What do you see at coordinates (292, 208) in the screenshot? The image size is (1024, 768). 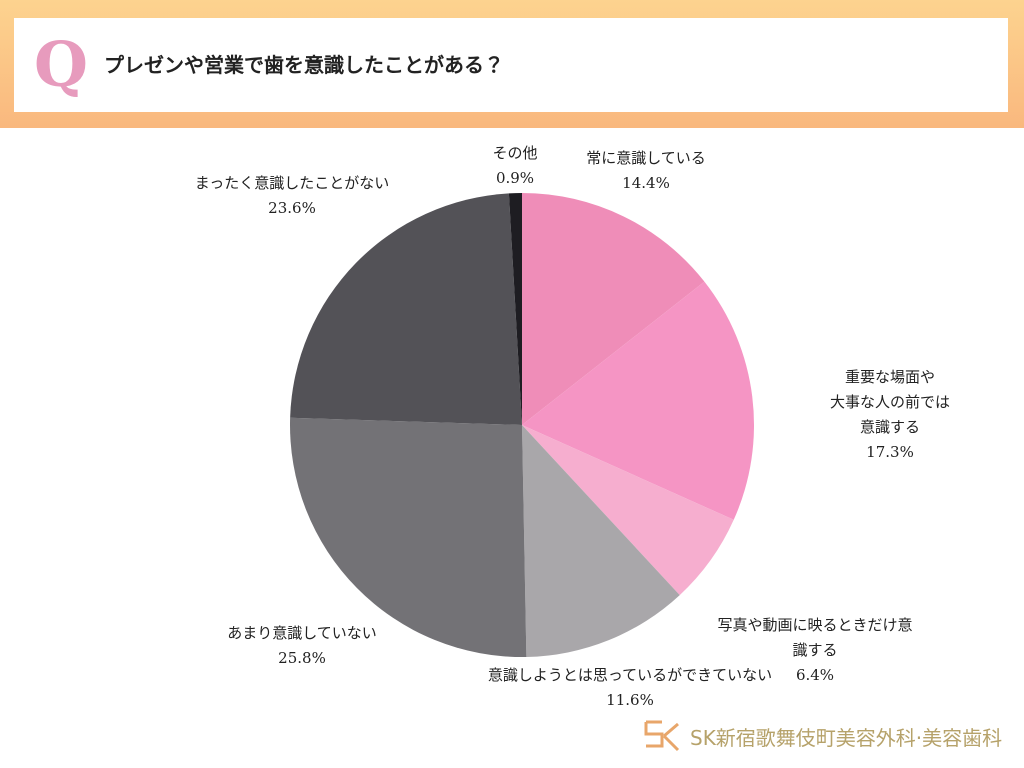 I see `slice-value: 23.6%` at bounding box center [292, 208].